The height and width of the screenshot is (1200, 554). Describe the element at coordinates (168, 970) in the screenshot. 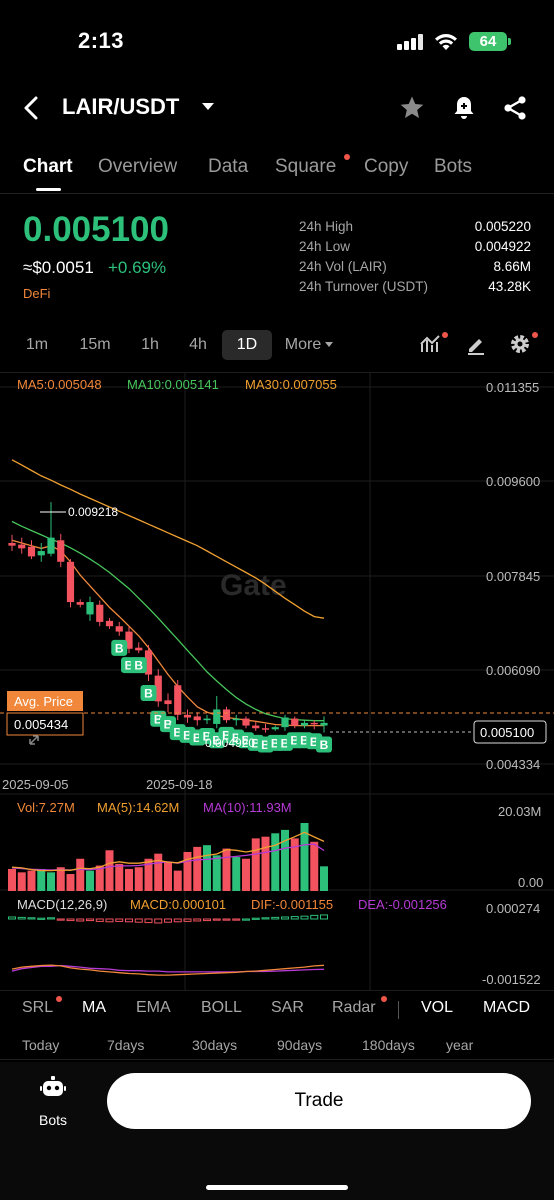

I see `dif-line` at that location.